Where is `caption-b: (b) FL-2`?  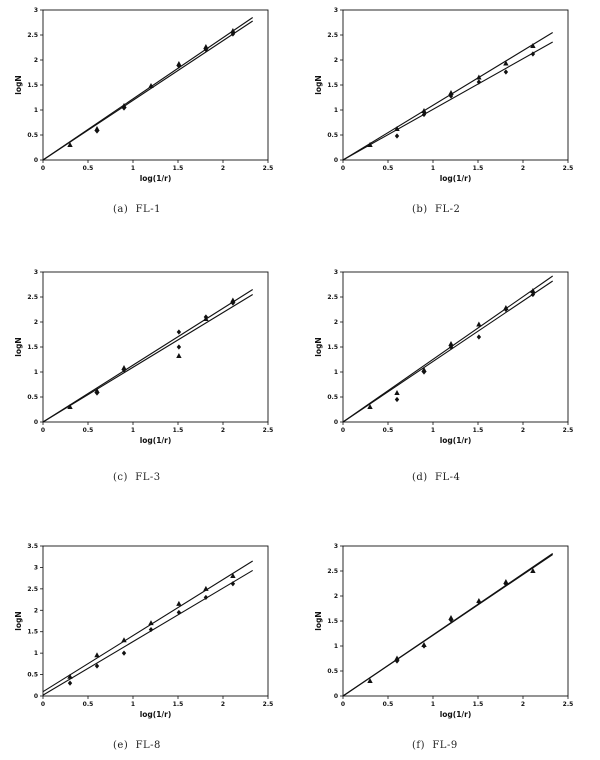
caption-b: (b) FL-2 is located at coordinates (436, 209).